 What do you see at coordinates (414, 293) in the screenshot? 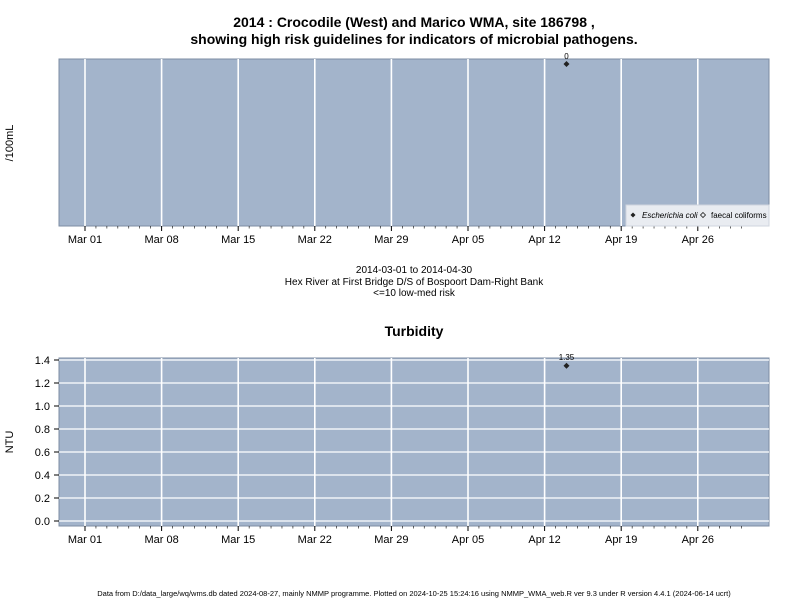
I see `risk-guideline-text: <=10 low-med risk` at bounding box center [414, 293].